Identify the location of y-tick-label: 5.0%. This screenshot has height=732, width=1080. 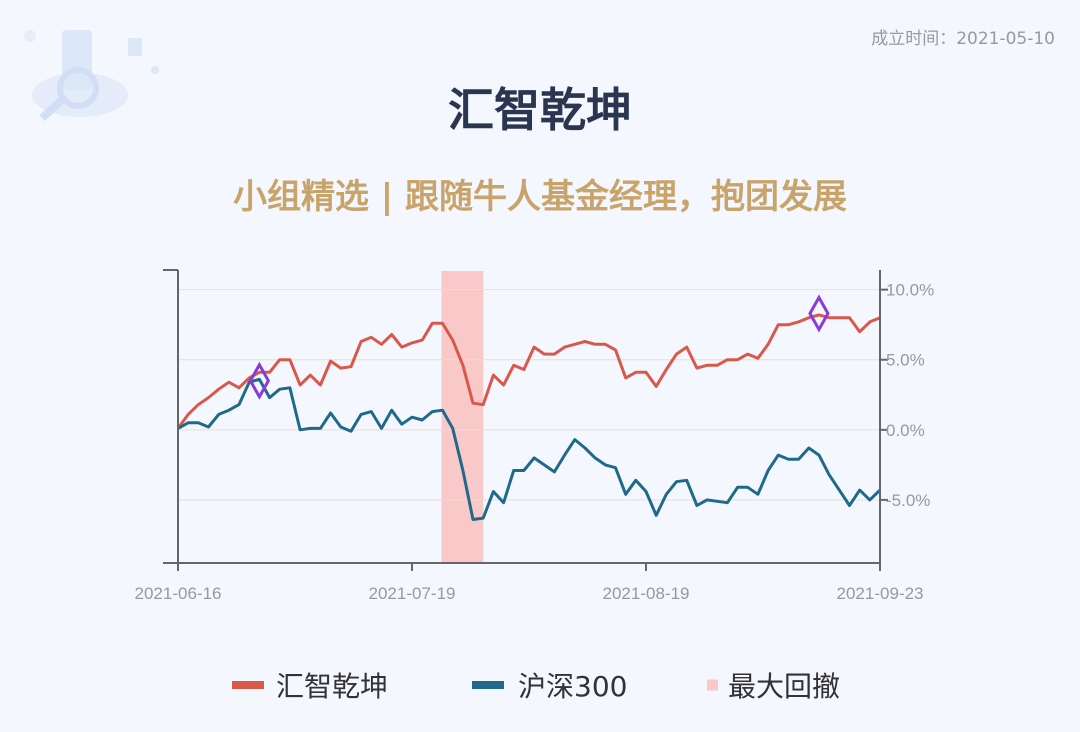
(905, 360).